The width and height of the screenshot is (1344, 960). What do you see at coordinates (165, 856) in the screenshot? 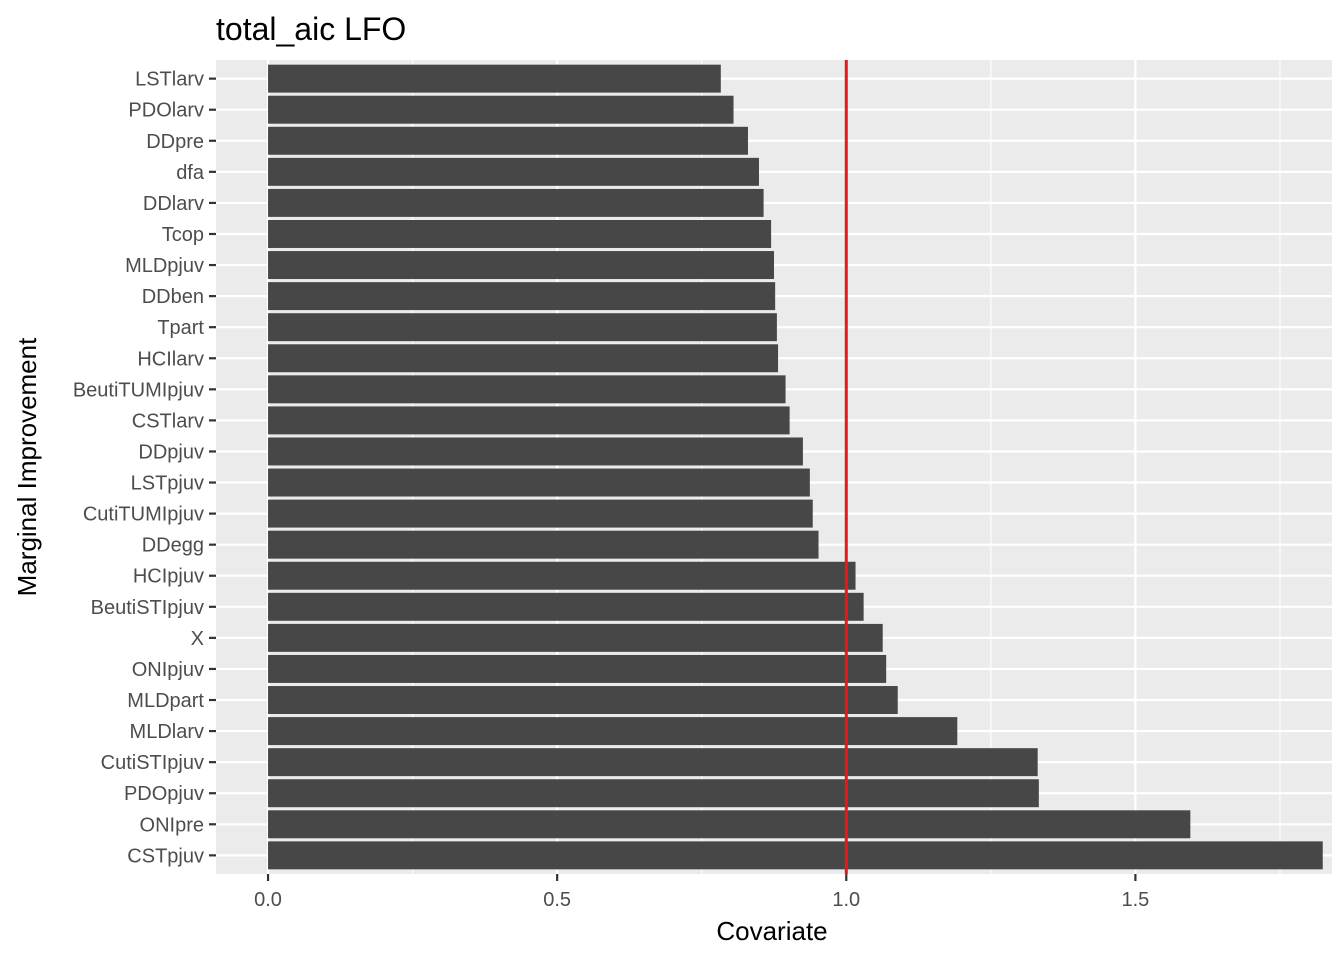
I see `y-tick-label: CSTpjuv` at bounding box center [165, 856].